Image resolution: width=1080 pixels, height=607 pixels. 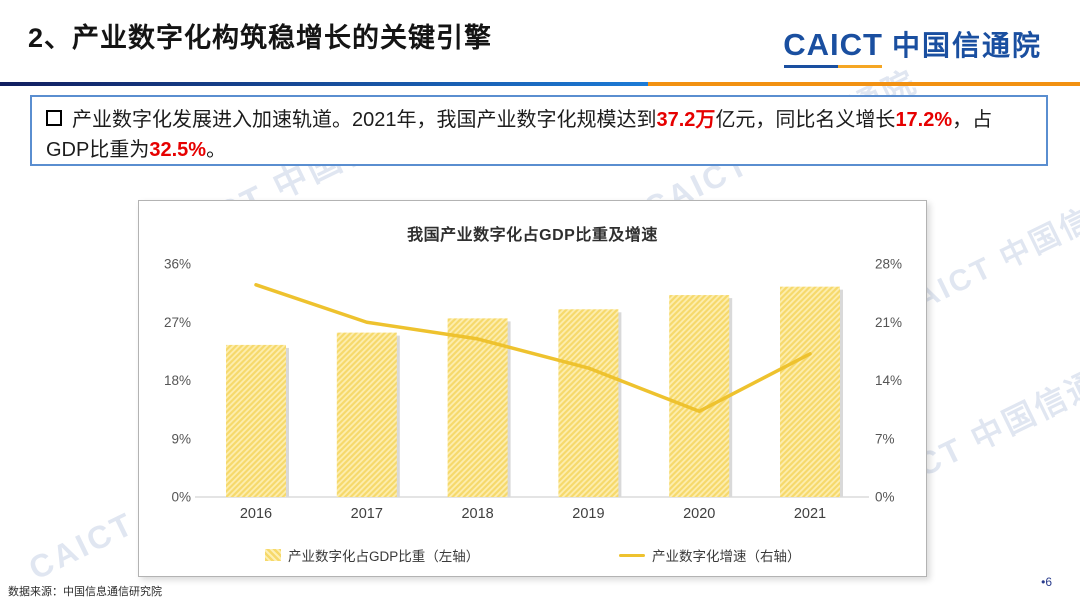 What do you see at coordinates (216, 150) in the screenshot?
I see `summary-text-segment: 。` at bounding box center [216, 150].